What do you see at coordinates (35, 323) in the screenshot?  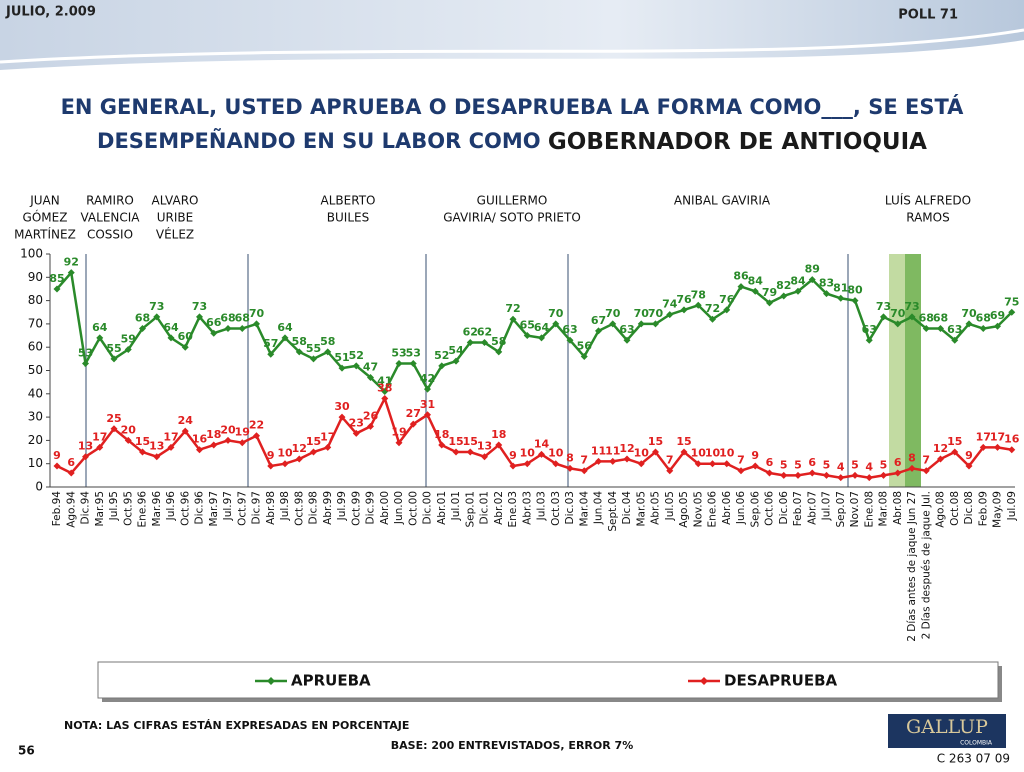 I see `y-tick-label: 70` at bounding box center [35, 323].